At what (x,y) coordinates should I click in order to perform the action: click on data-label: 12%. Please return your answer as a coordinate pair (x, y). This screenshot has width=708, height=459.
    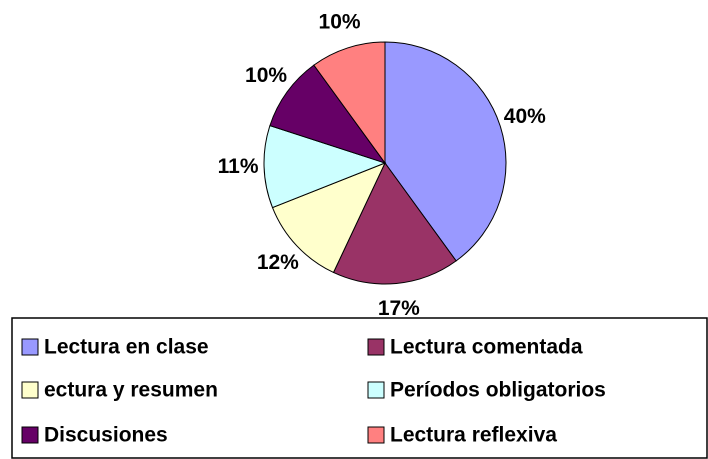
    Looking at the image, I should click on (278, 262).